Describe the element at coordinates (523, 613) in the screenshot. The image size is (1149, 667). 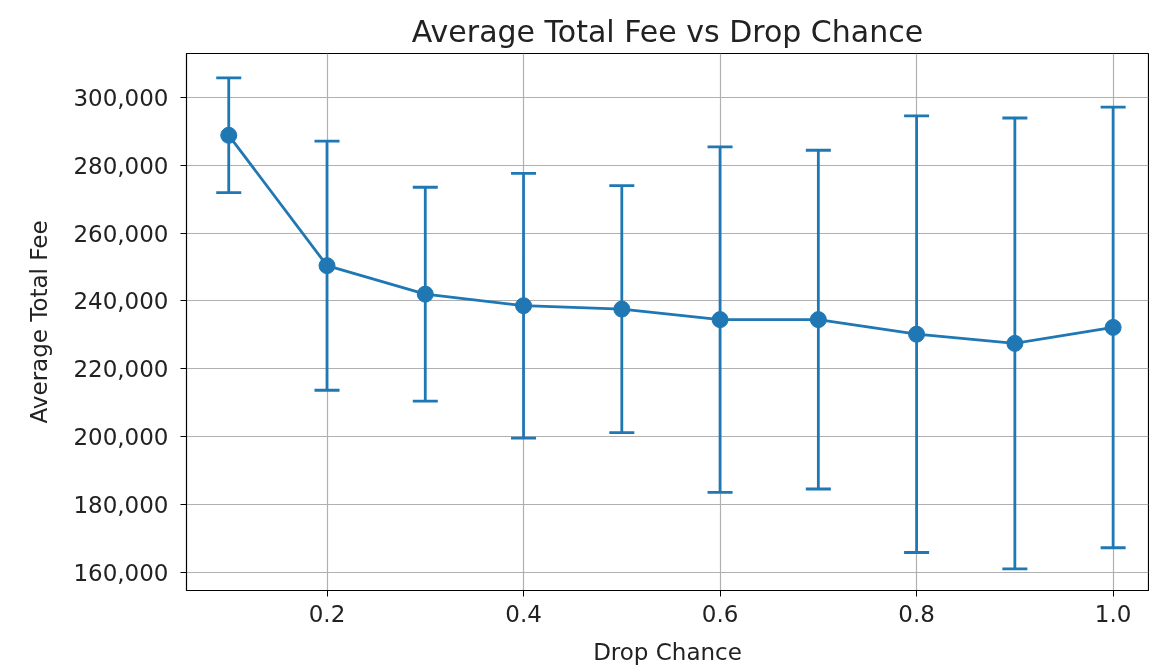
I see `x-tick-label: 0.4` at that location.